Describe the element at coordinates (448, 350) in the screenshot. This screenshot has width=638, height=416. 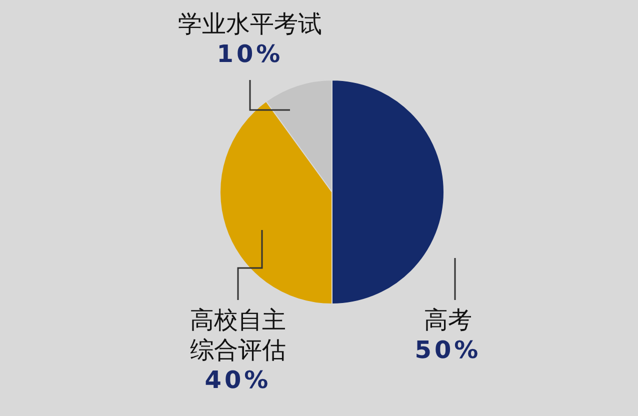
I see `data-label: 50%` at that location.